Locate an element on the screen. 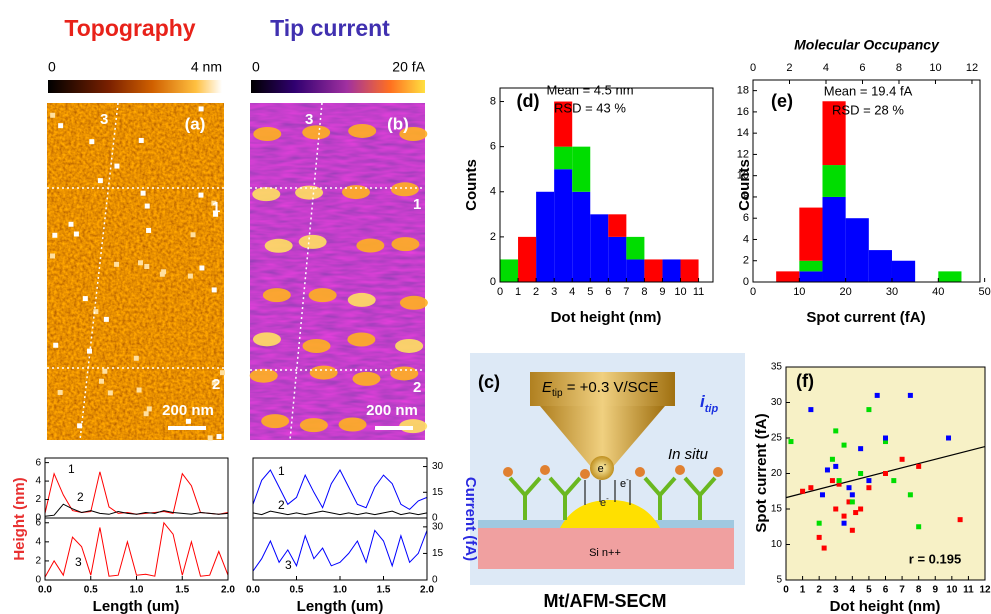 This screenshot has height=614, width=991. x-tick-label: 1.5 is located at coordinates (182, 590).